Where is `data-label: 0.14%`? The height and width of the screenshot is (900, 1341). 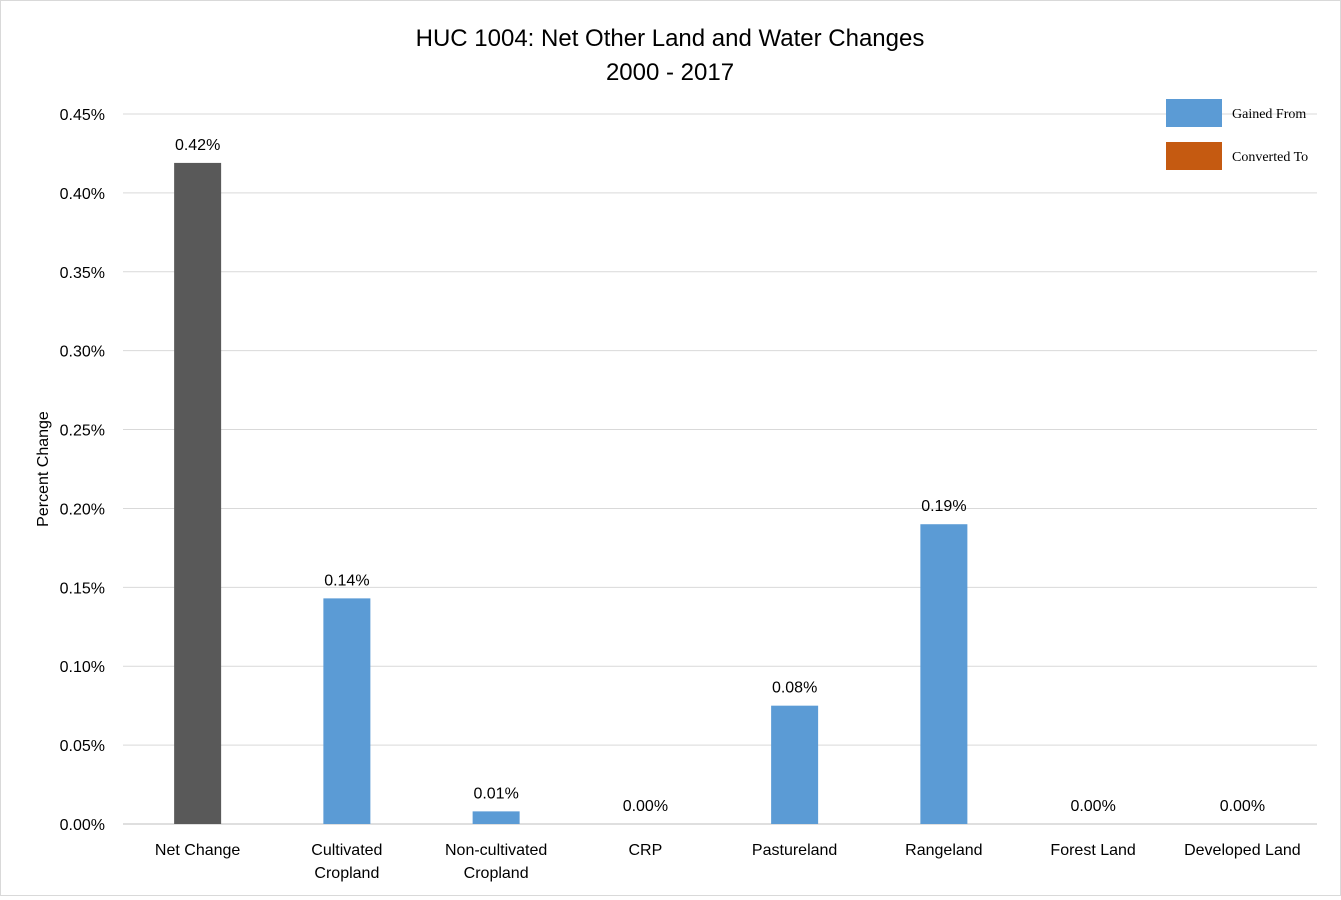
data-label: 0.14% is located at coordinates (346, 580).